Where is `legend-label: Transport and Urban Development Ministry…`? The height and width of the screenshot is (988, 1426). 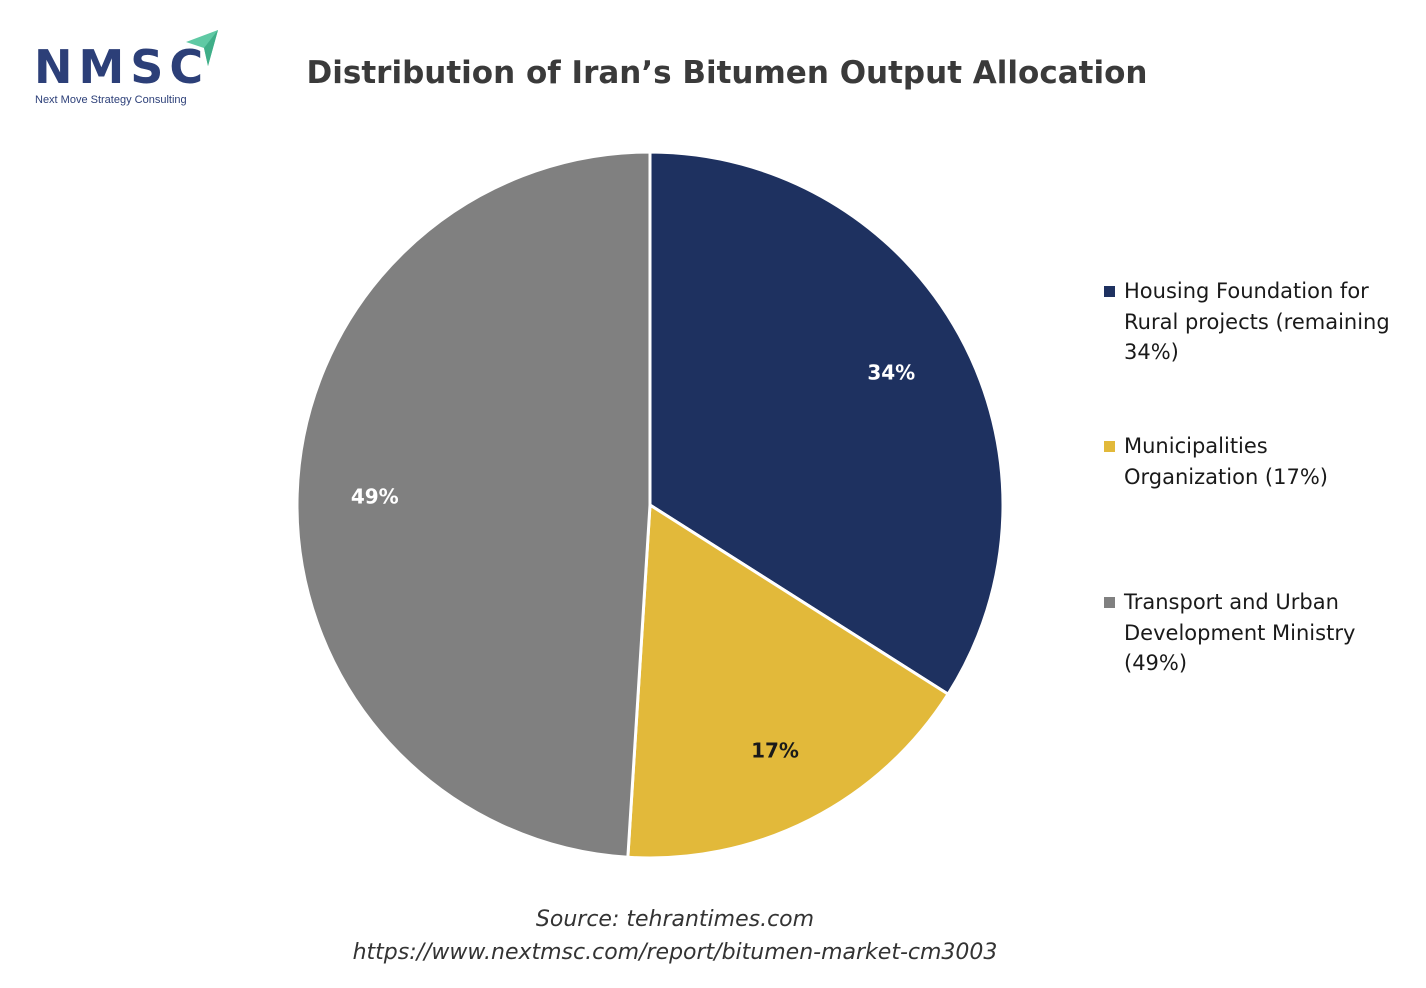
legend-label: Transport and Urban Development Ministry… is located at coordinates (1240, 632).